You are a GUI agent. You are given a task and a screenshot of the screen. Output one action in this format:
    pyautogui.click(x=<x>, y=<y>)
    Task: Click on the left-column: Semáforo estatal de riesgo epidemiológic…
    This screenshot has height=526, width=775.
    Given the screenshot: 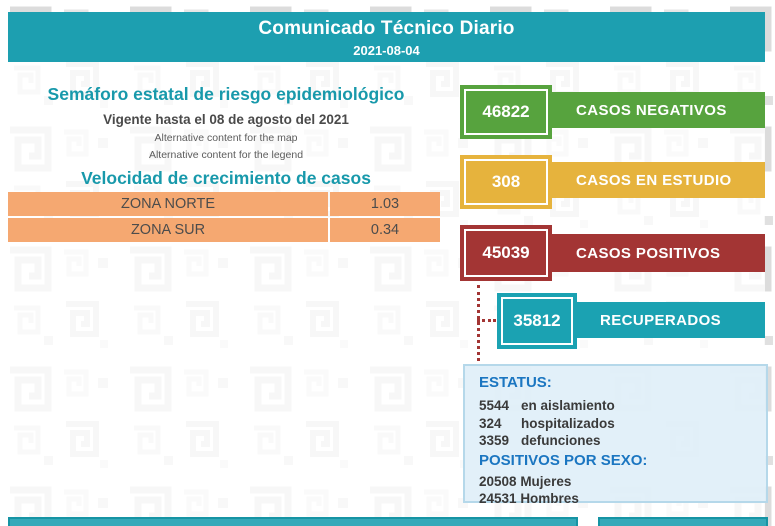 What is the action you would take?
    pyautogui.click(x=226, y=136)
    